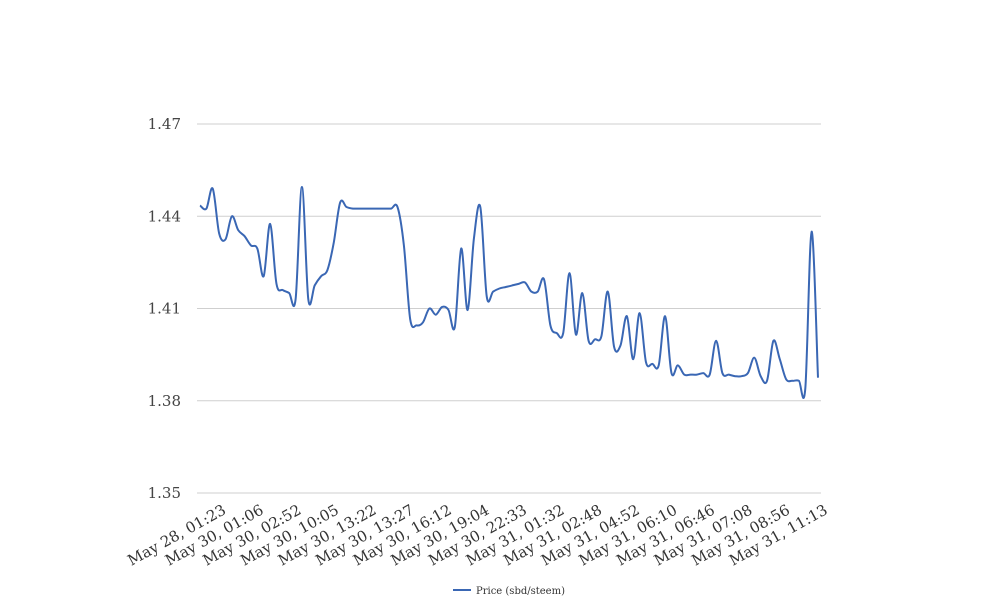 The image size is (1008, 616). Describe the element at coordinates (520, 591) in the screenshot. I see `legend-label: Price (sbd/steem)` at that location.